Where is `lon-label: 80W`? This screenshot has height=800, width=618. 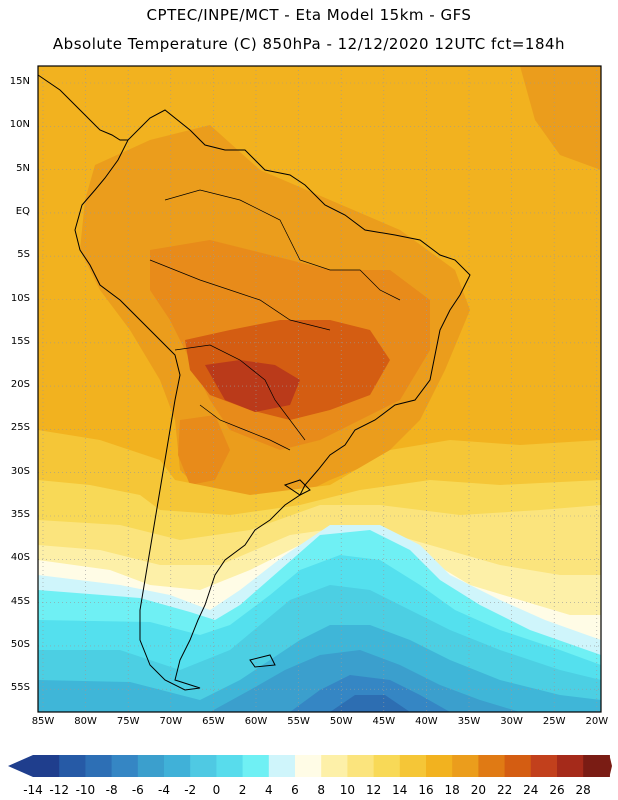 lon-label: 80W is located at coordinates (85, 721).